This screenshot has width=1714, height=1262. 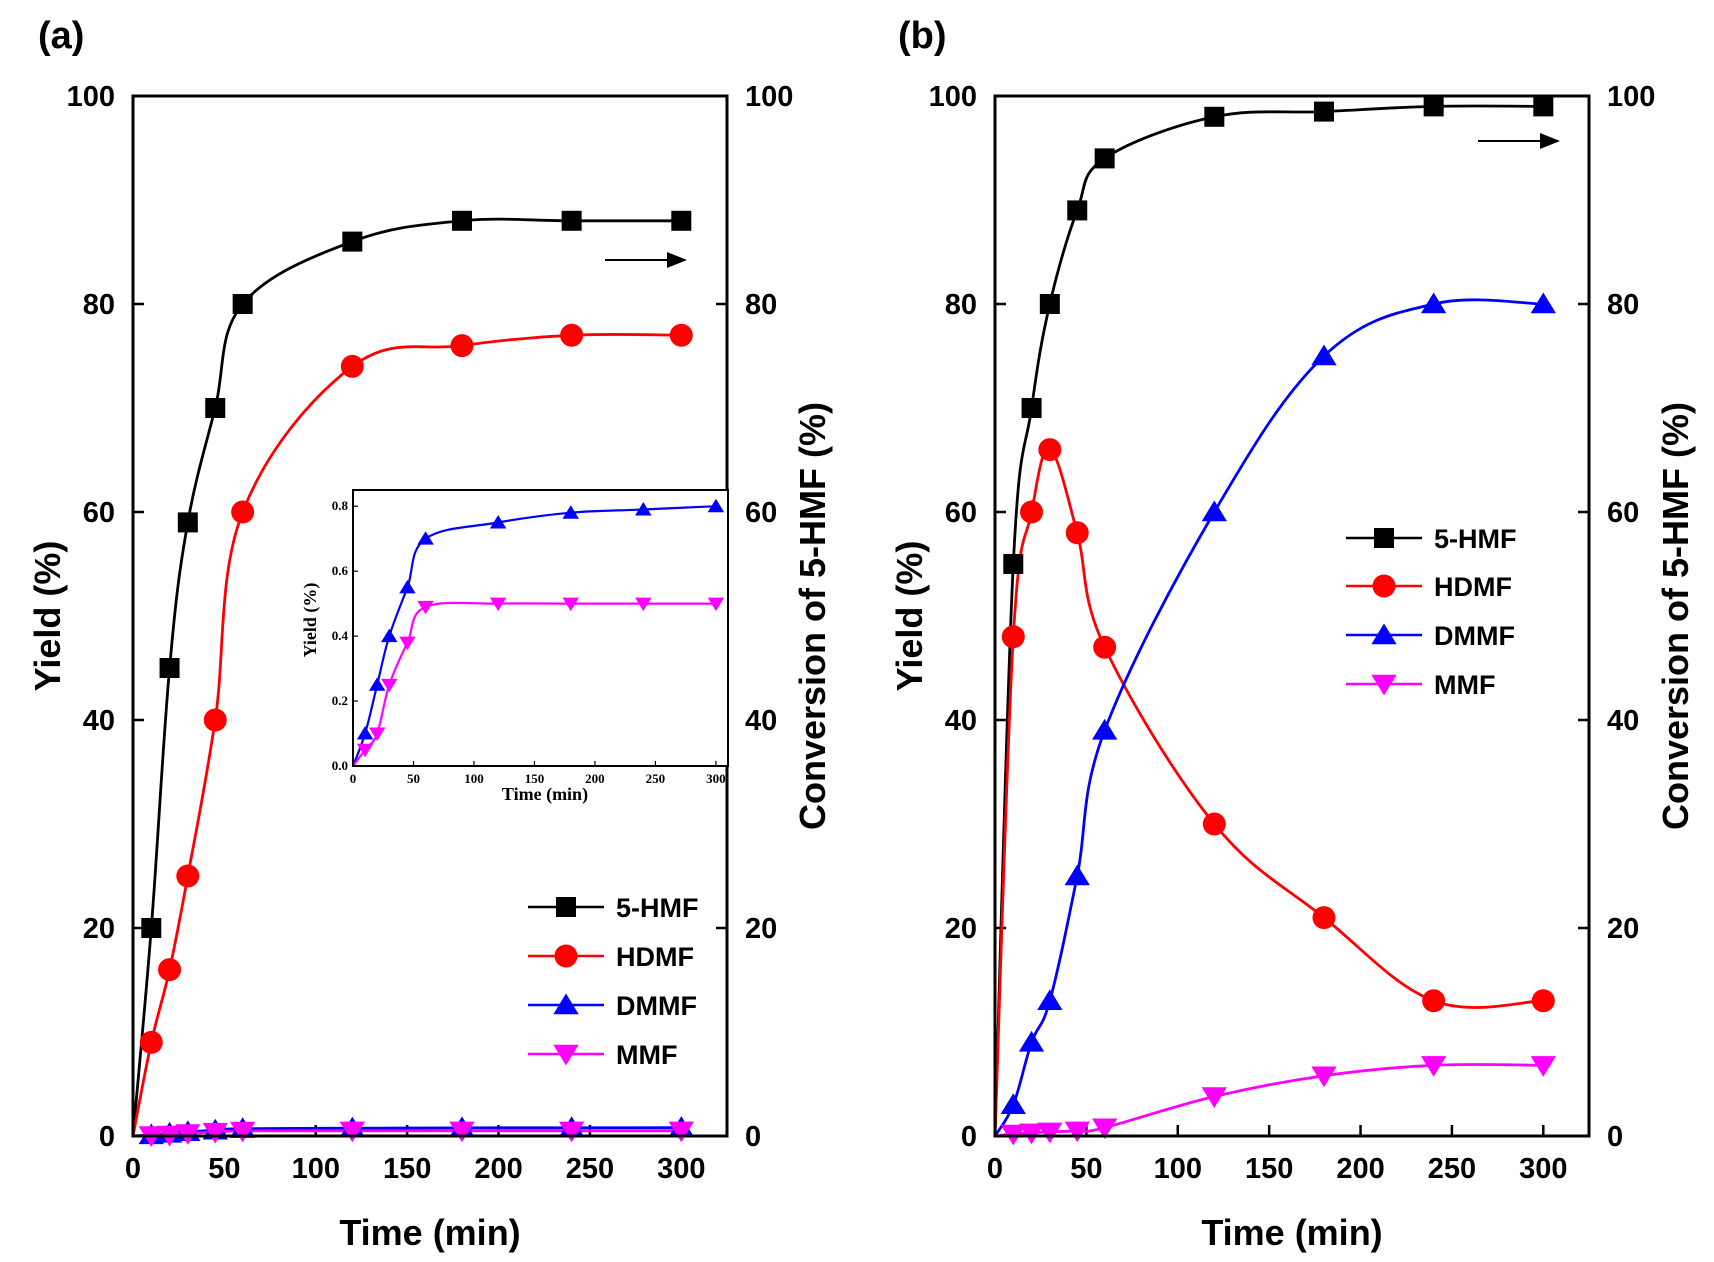 What do you see at coordinates (1384, 538) in the screenshot?
I see `legend-symbol-5-hmf` at bounding box center [1384, 538].